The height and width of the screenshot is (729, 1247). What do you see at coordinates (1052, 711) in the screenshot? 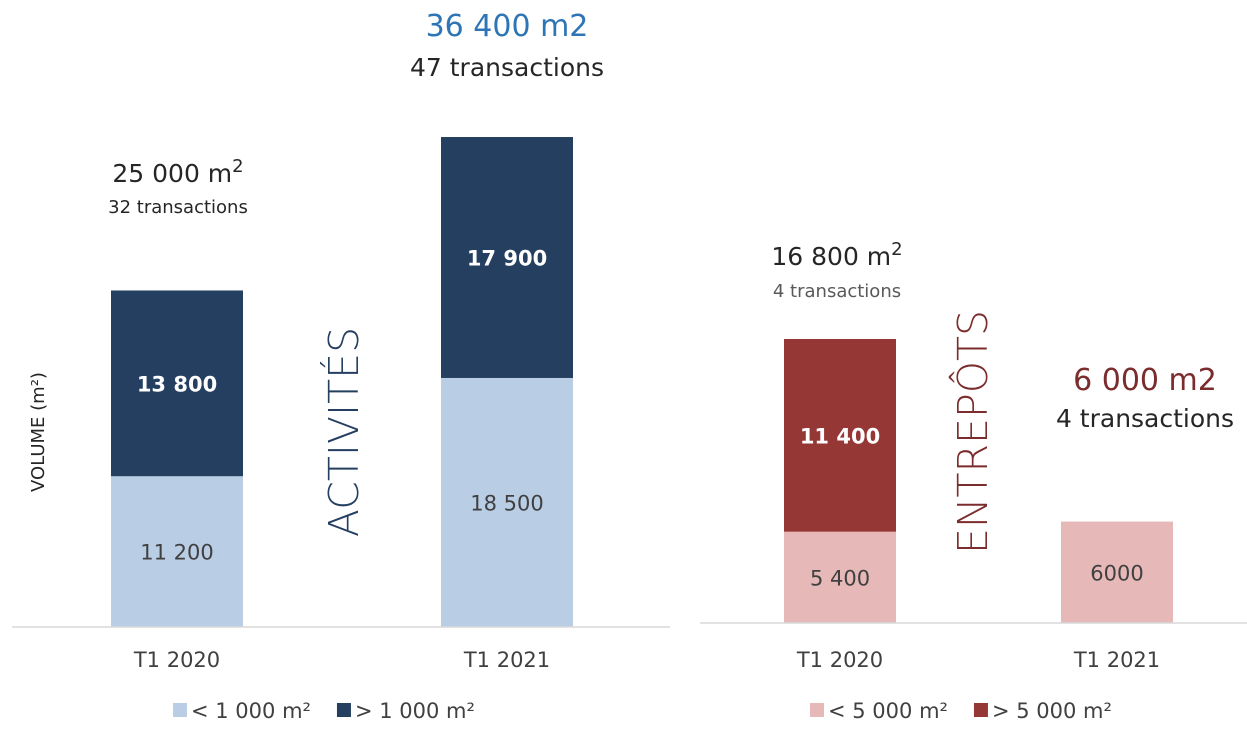
I see `entrepots-legend-label-2: > 5 000 m²` at bounding box center [1052, 711].